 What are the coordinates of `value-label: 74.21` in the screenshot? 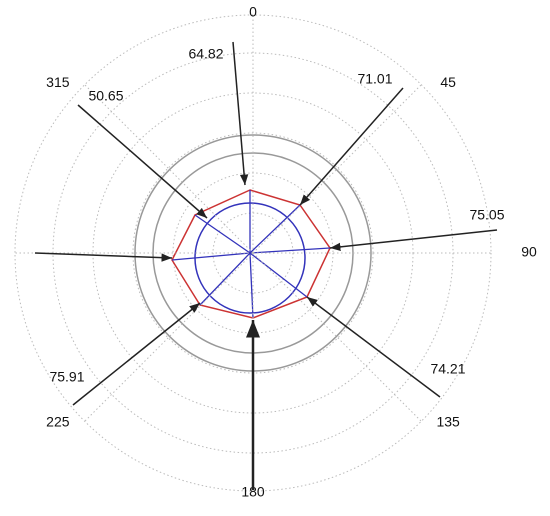 It's located at (447, 369).